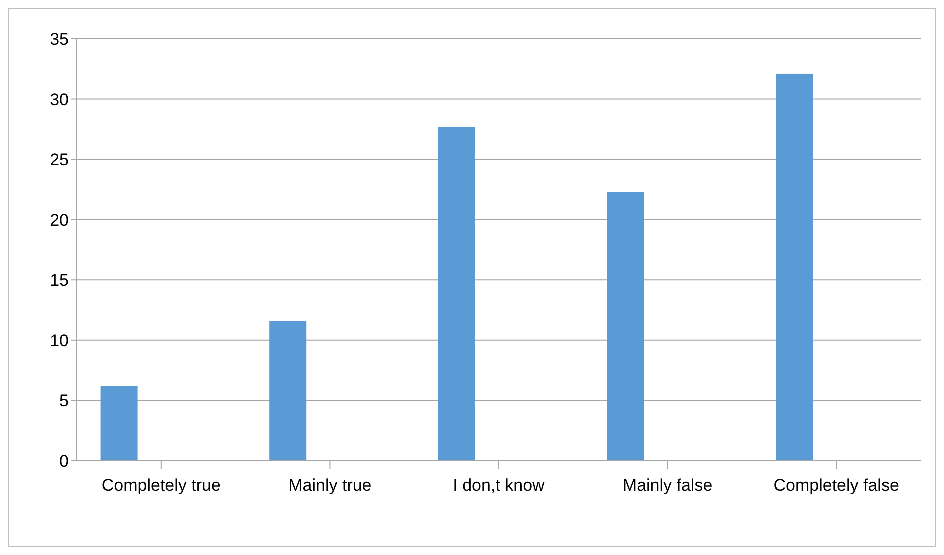 This screenshot has width=944, height=555. What do you see at coordinates (59, 280) in the screenshot?
I see `y-tick-label: 15` at bounding box center [59, 280].